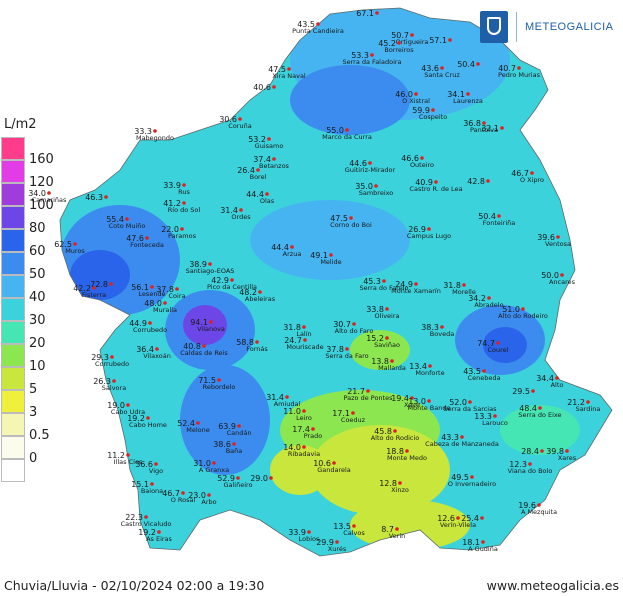 This screenshot has width=623, height=596. I want to click on station-marker: 29.5, so click(523, 391).